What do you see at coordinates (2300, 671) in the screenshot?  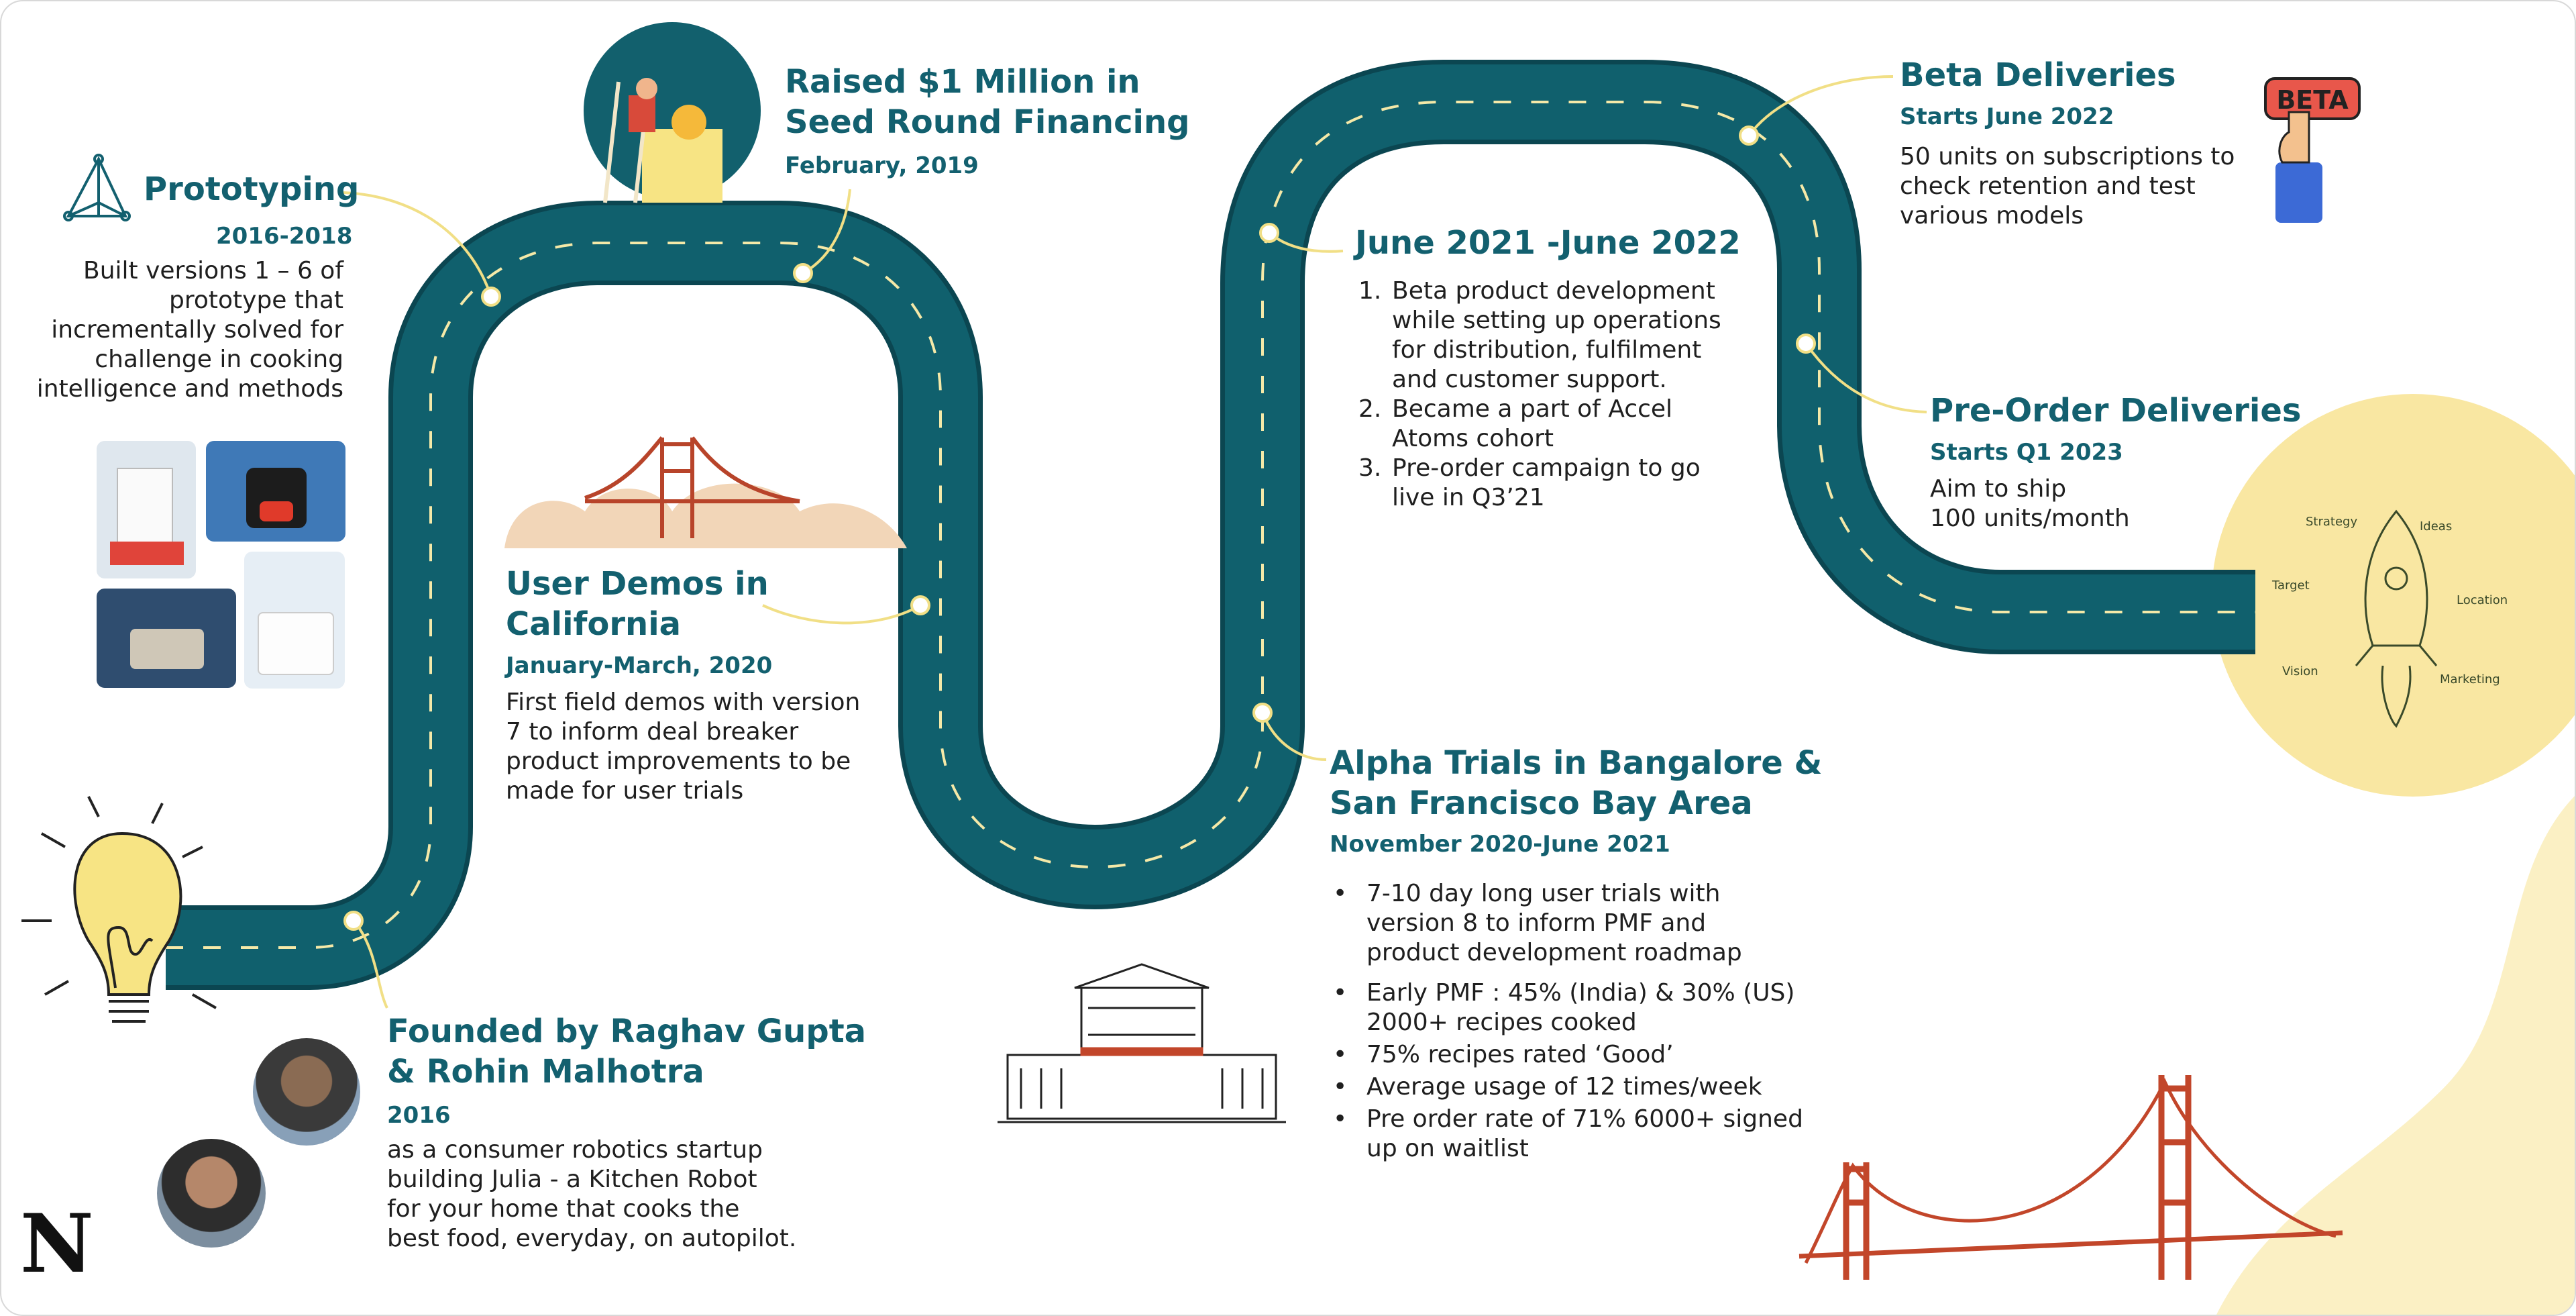 I see `rocket-label-vision: Vision` at bounding box center [2300, 671].